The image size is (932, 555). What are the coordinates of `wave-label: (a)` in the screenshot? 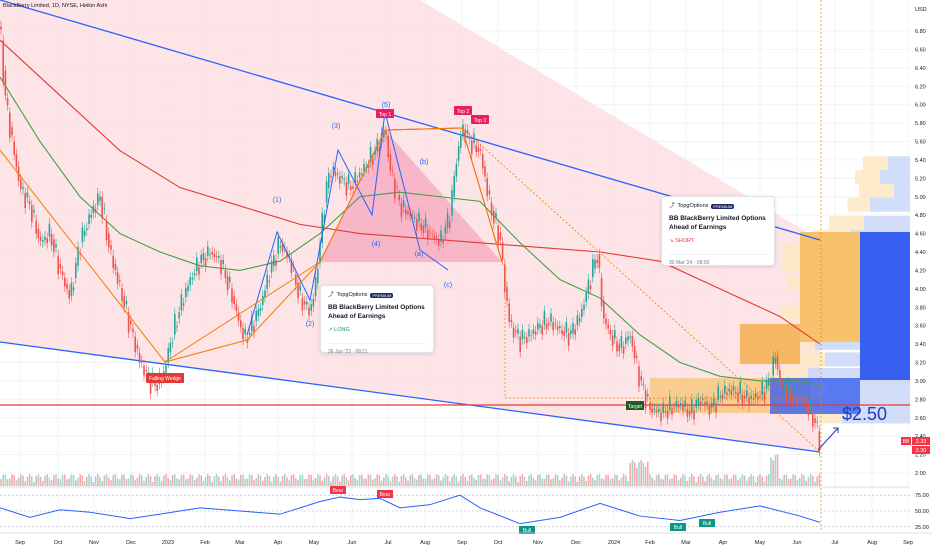 It's located at (419, 254).